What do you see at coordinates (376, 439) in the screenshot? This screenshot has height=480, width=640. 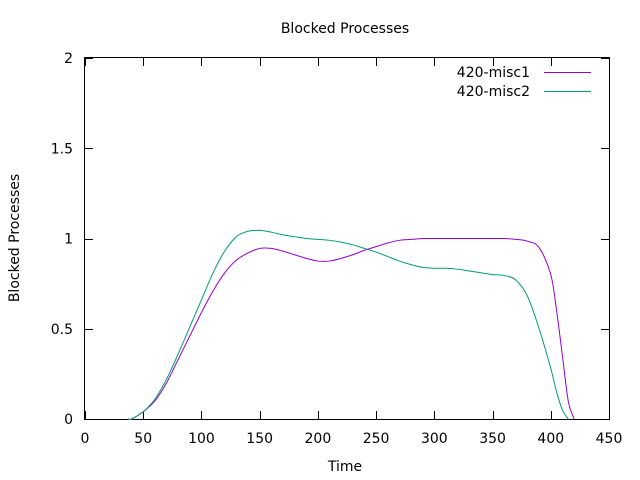 I see `x-tick-label: 250` at bounding box center [376, 439].